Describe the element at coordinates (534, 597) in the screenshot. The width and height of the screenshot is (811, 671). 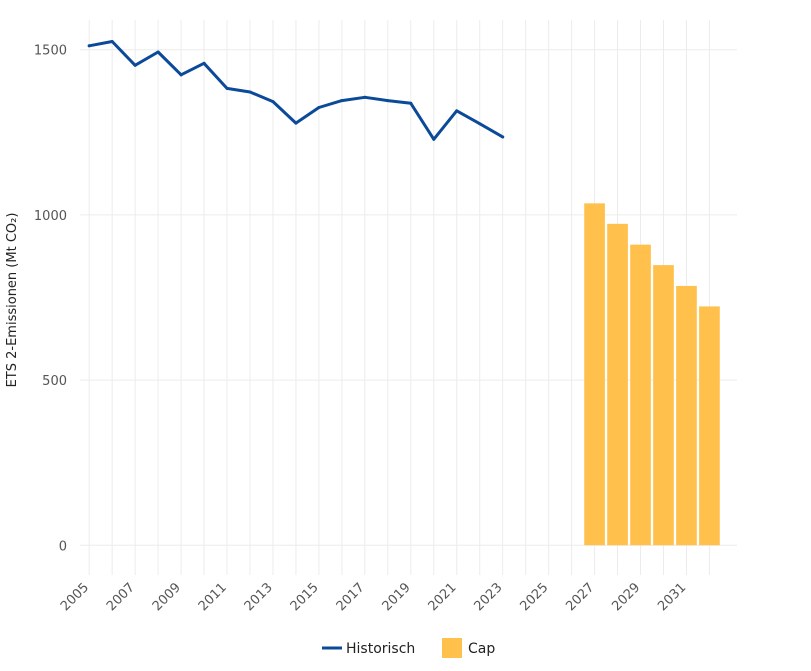
I see `x-tick-label: 2025` at that location.